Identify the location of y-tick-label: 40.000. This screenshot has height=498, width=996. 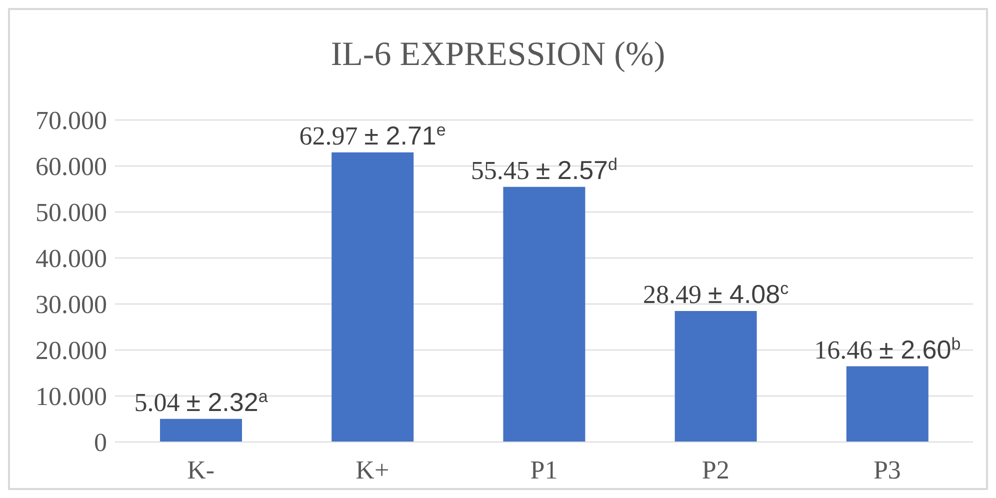
(71, 259).